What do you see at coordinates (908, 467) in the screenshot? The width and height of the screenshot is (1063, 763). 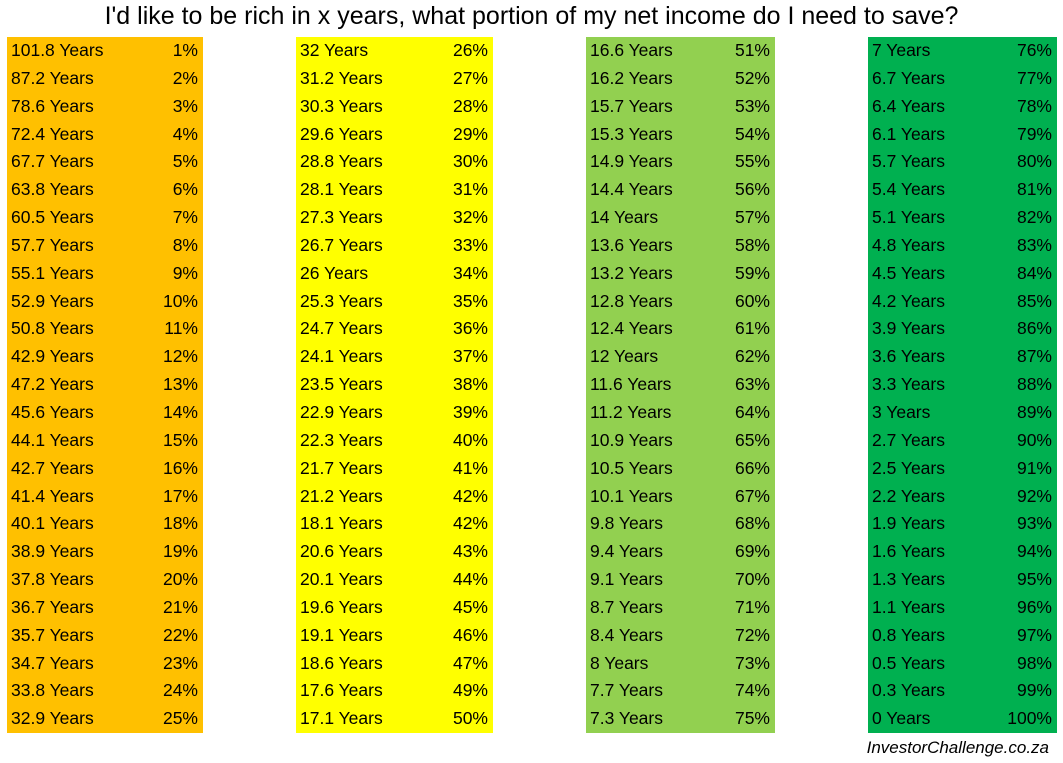 I see `years-cell: 2.5 Years` at bounding box center [908, 467].